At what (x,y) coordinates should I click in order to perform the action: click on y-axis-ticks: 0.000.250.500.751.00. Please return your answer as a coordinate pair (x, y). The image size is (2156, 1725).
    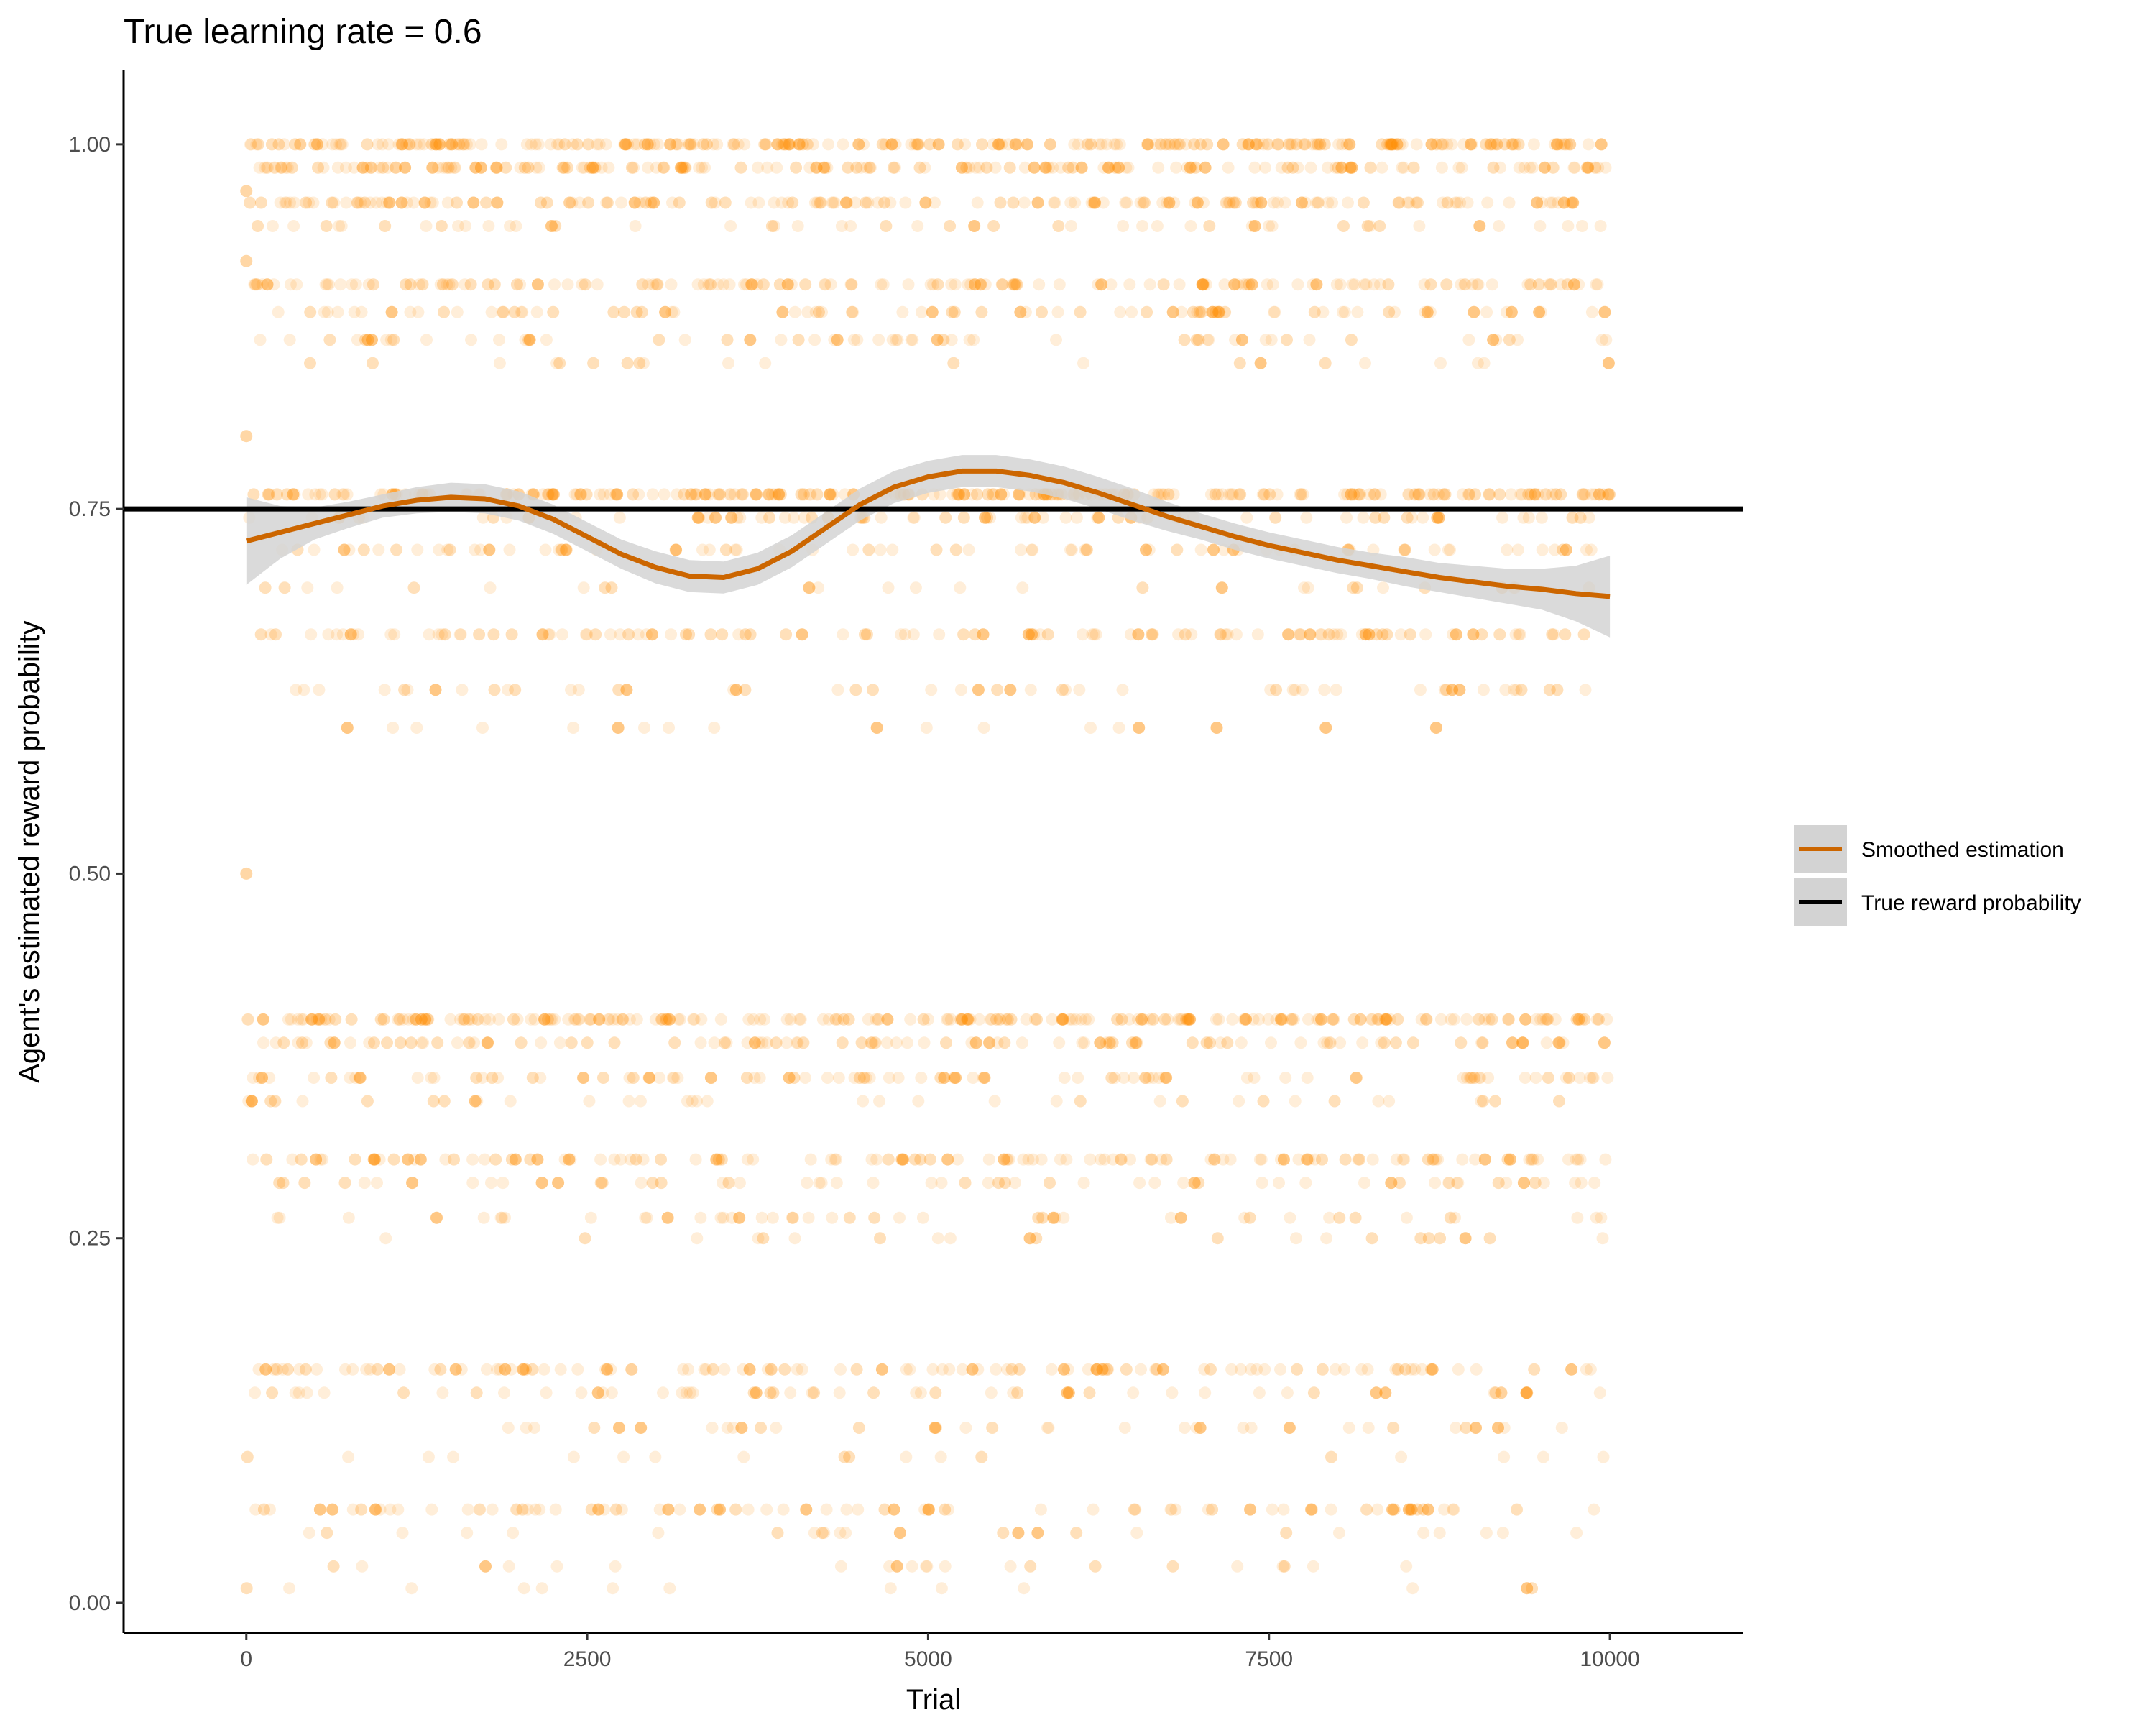
    Looking at the image, I should click on (96, 874).